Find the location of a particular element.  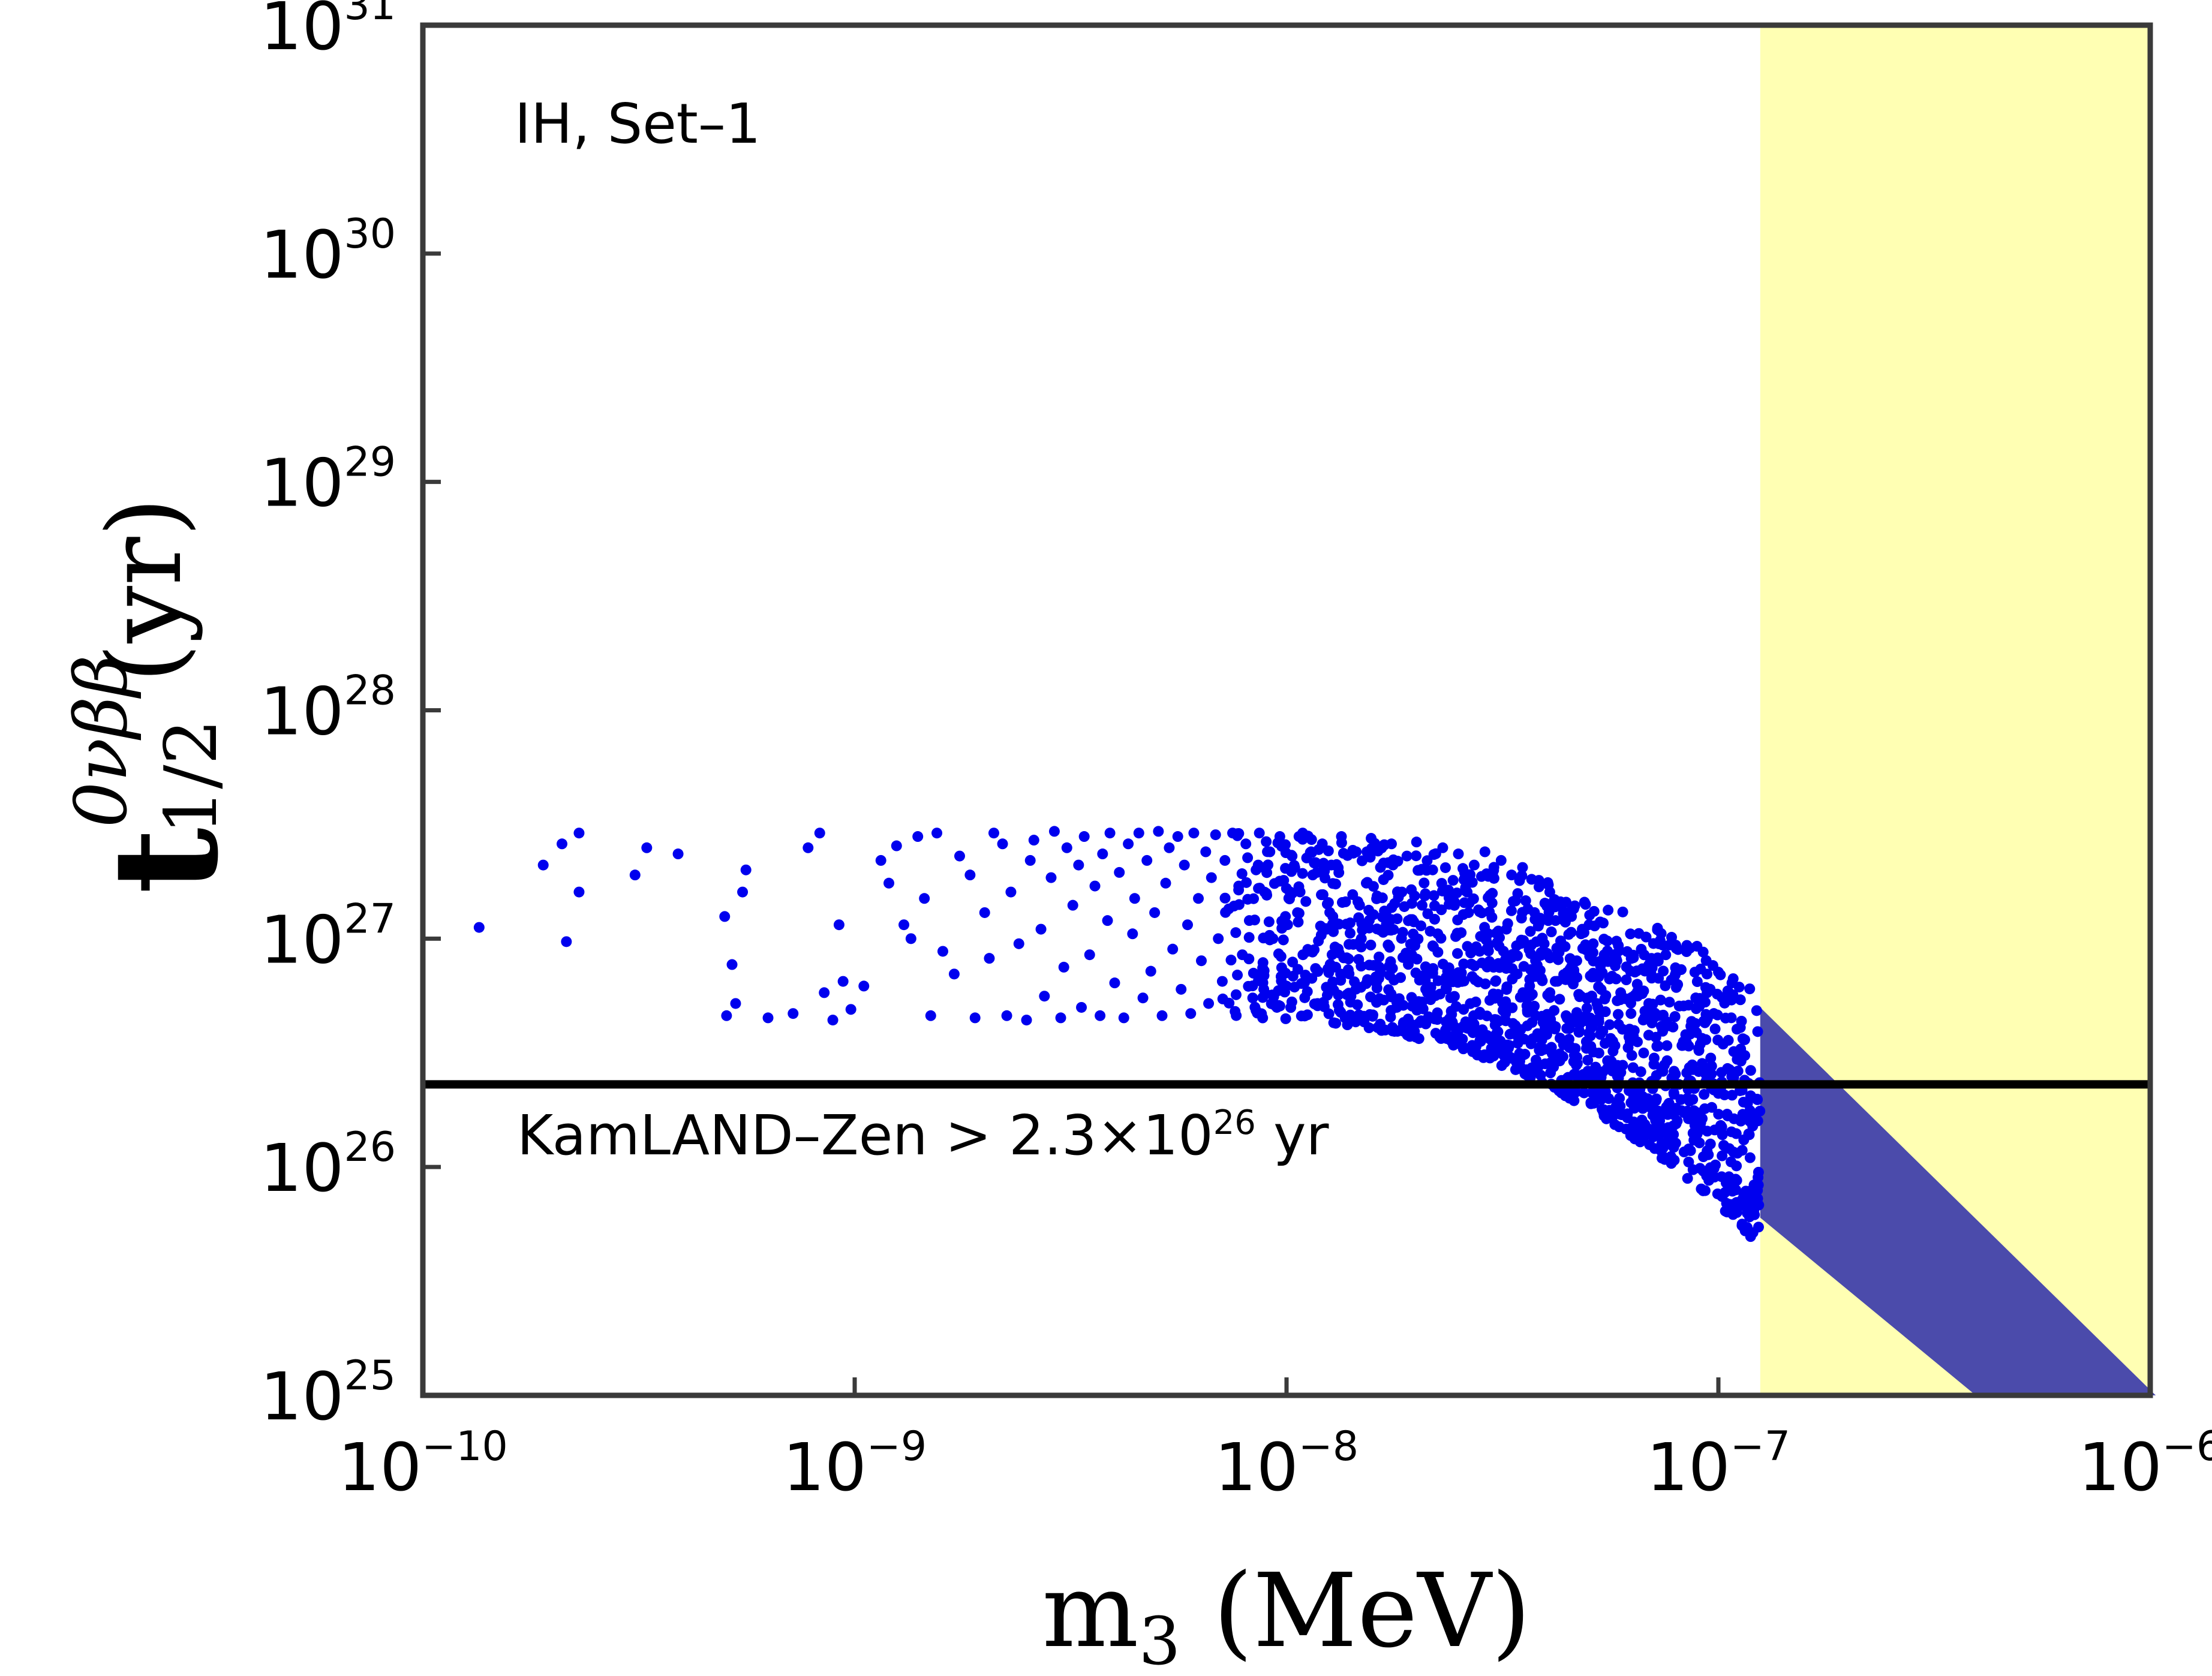

allowed-band is located at coordinates (1958, 1201).